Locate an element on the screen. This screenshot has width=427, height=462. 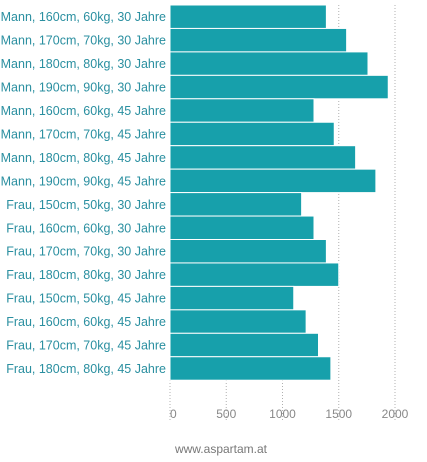
x-tick-label: 500 is located at coordinates (226, 414).